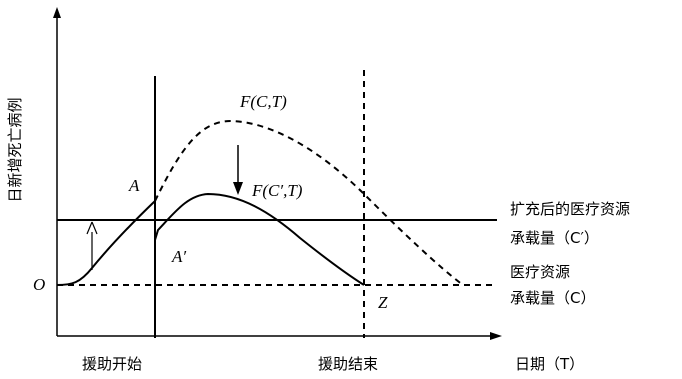 The width and height of the screenshot is (682, 379). What do you see at coordinates (134, 185) in the screenshot?
I see `point-a-label: A` at bounding box center [134, 185].